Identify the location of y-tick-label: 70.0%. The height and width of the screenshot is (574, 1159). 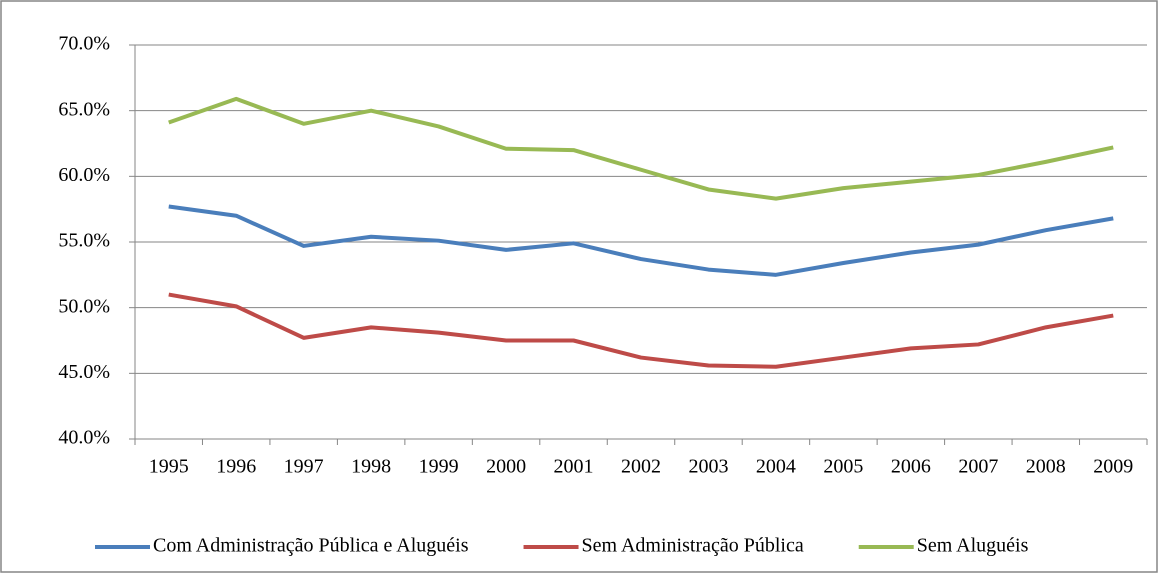
(84, 44).